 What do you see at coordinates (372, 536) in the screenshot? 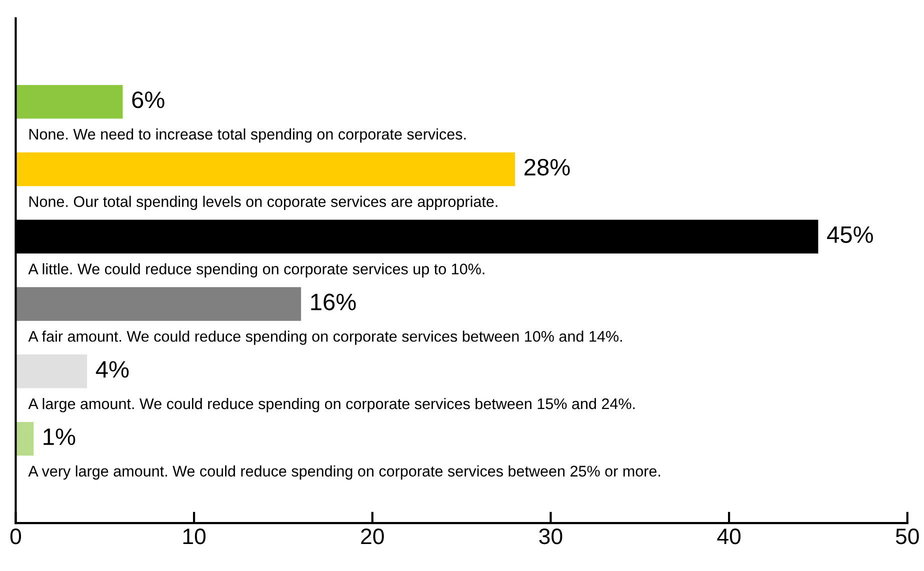
I see `x-tick-label: 20` at bounding box center [372, 536].